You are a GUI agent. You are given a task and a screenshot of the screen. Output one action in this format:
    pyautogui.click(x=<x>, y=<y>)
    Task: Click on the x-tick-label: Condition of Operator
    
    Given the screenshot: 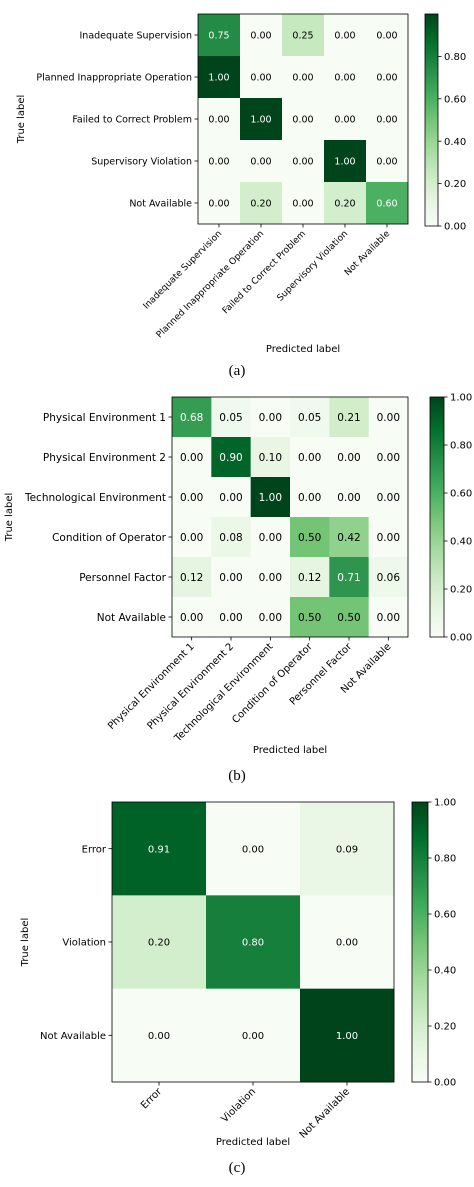 What is the action you would take?
    pyautogui.click(x=272, y=683)
    